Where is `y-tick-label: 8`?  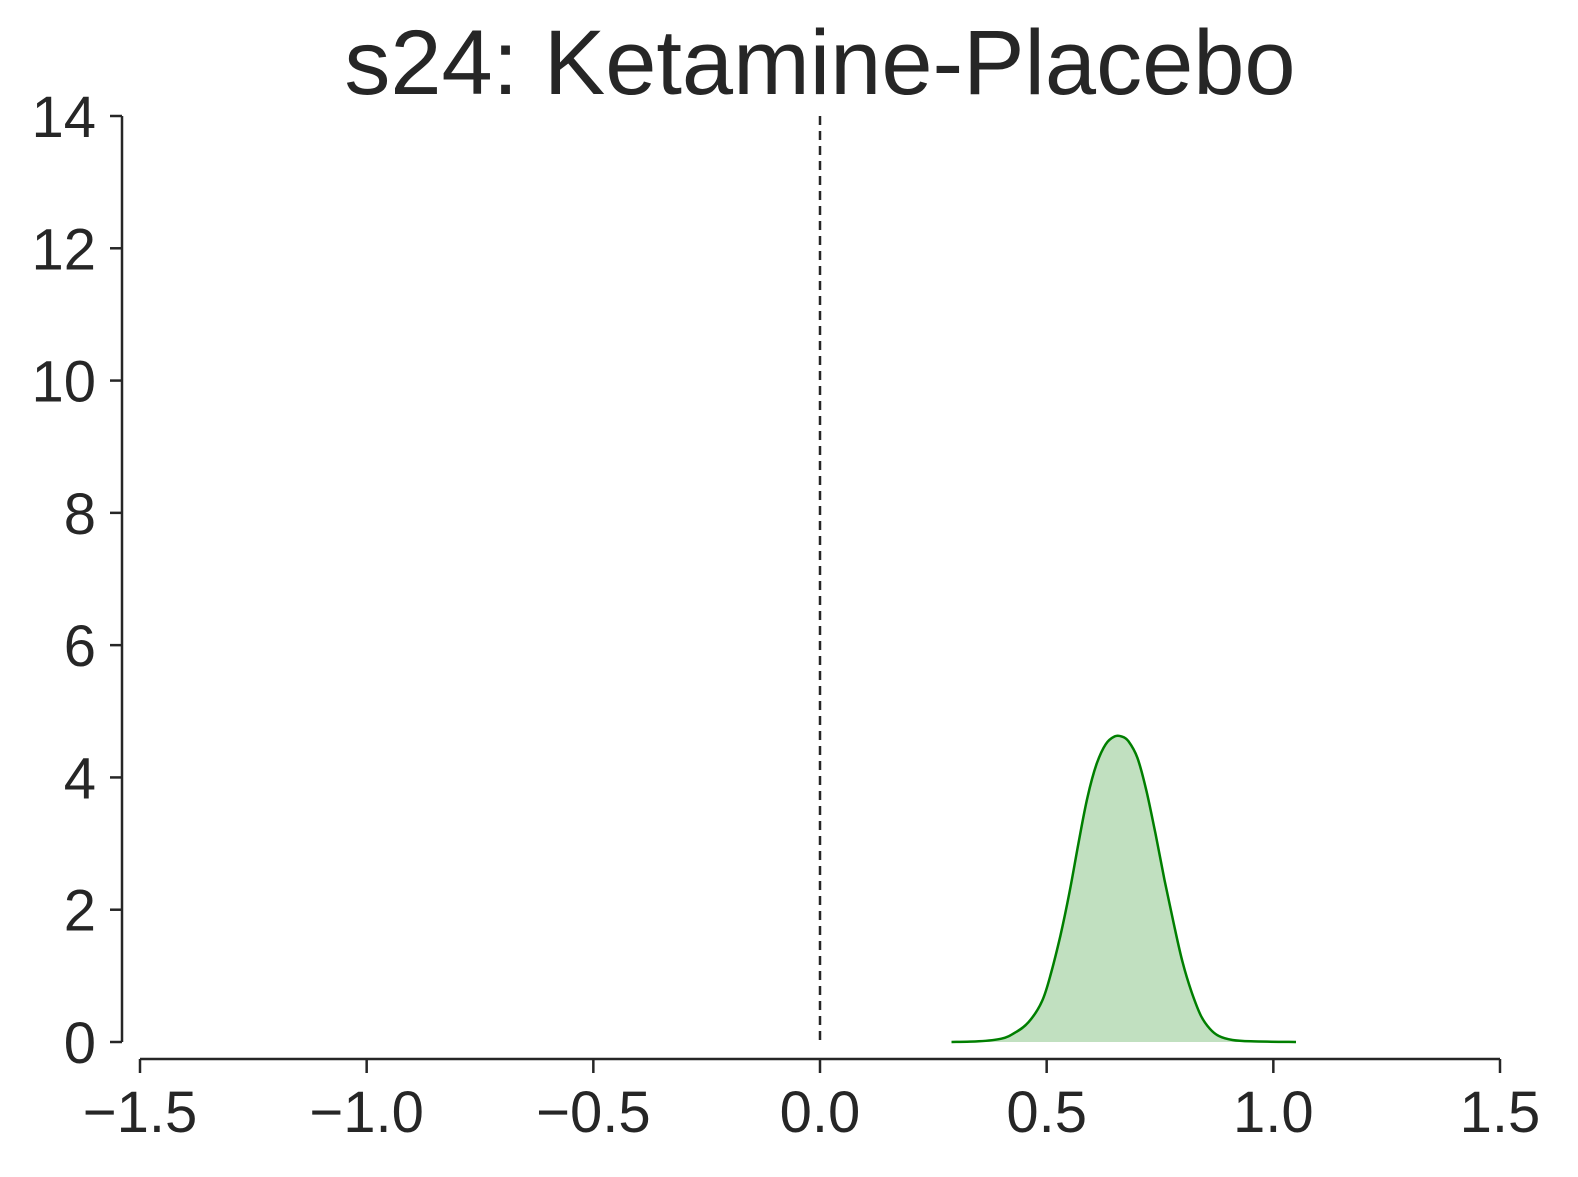
y-tick-label: 8 is located at coordinates (80, 514).